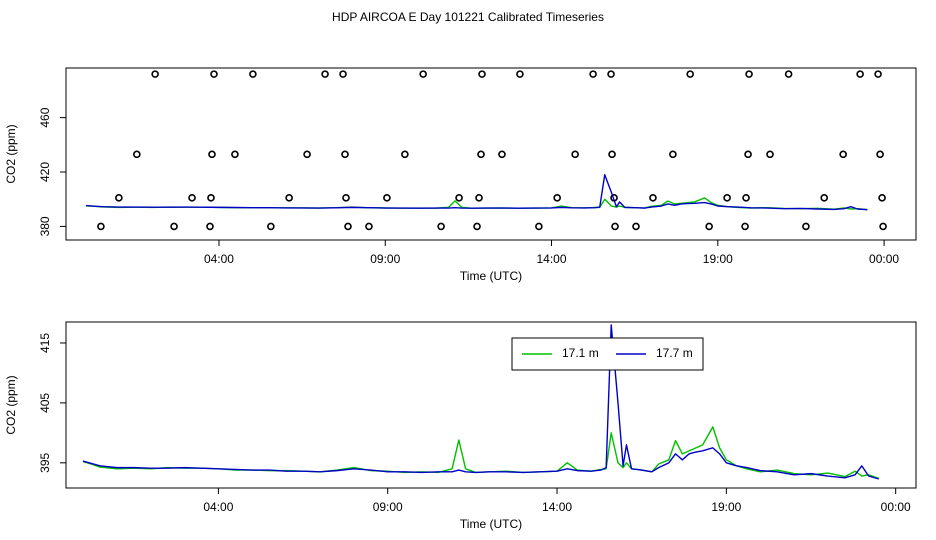 The width and height of the screenshot is (936, 540). What do you see at coordinates (45, 403) in the screenshot?
I see `y-tick-label: 405` at bounding box center [45, 403].